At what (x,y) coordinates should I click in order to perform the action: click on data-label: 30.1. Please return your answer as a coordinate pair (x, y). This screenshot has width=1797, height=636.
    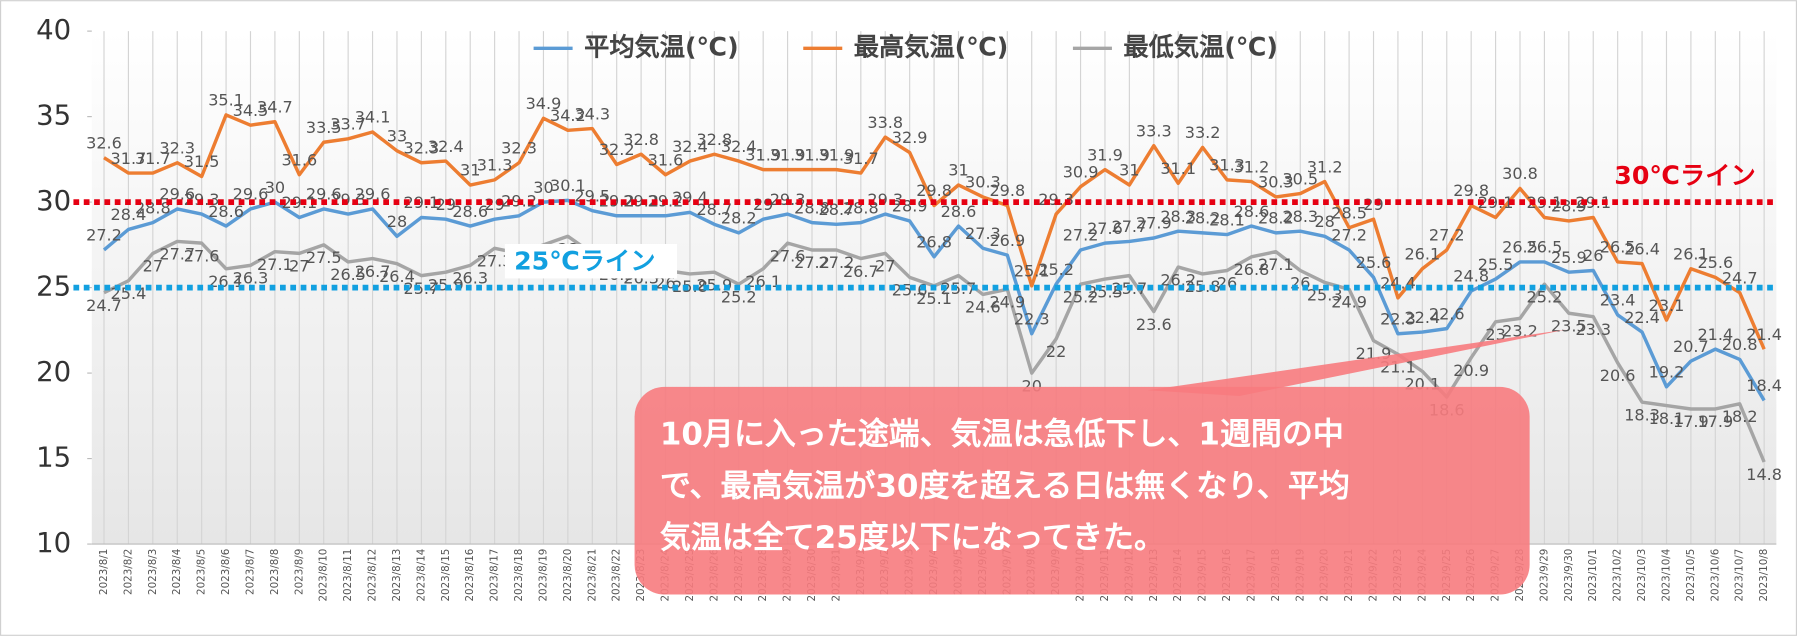
    Looking at the image, I should click on (568, 185).